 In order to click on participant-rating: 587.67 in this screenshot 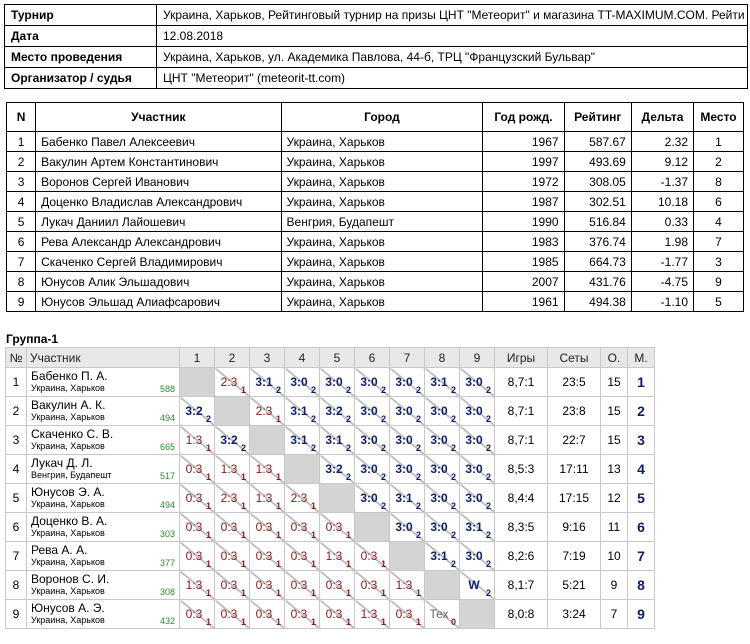, I will do `click(597, 141)`.